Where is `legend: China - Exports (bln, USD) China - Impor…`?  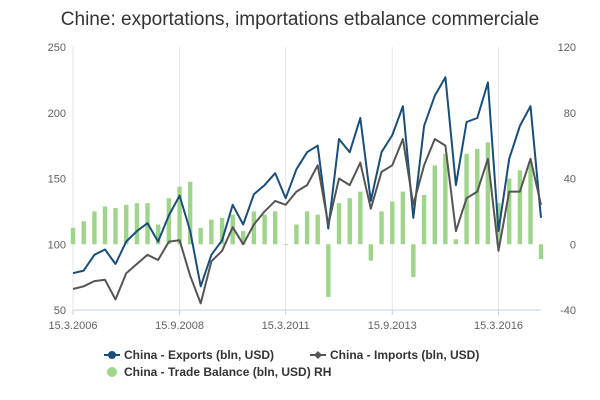
legend: China - Exports (bln, USD) China - Impor… is located at coordinates (291, 363).